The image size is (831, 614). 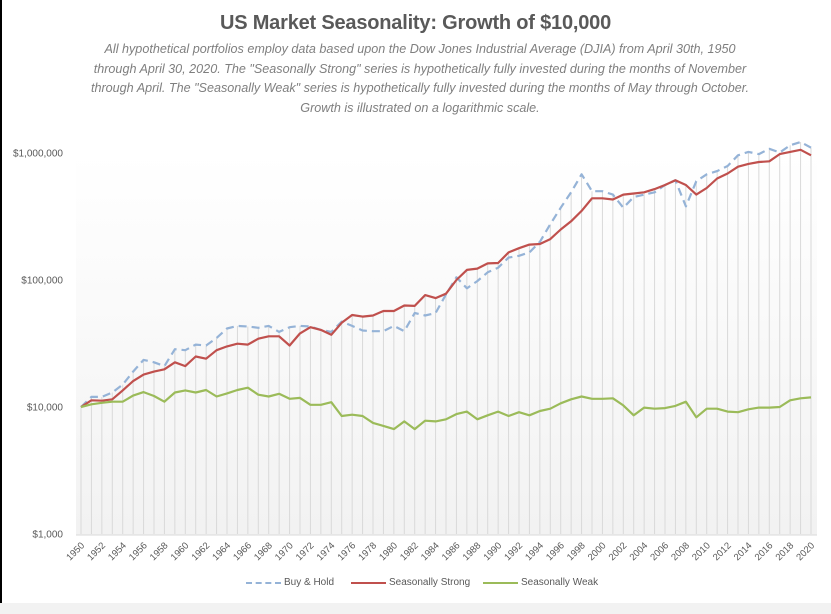 I want to click on x-tick-label: 1988, so click(x=472, y=551).